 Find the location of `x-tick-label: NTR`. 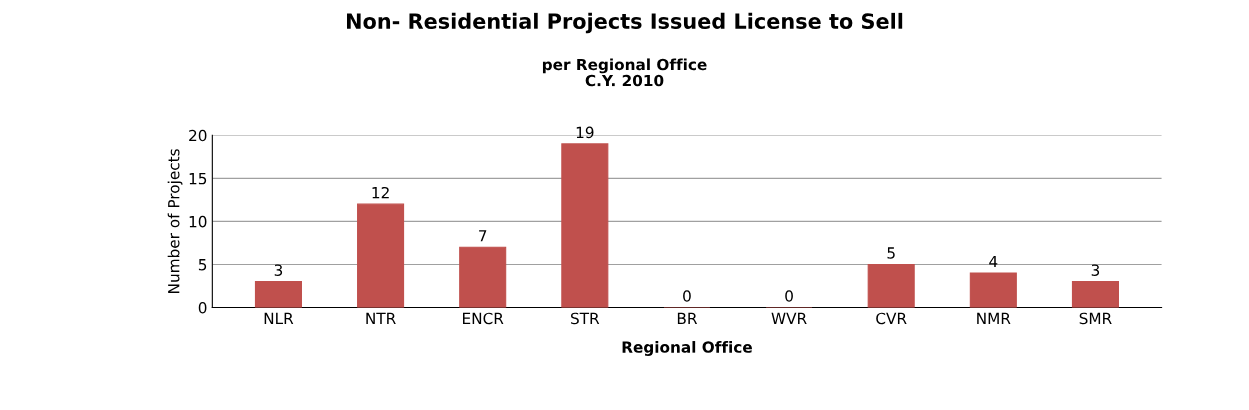

x-tick-label: NTR is located at coordinates (381, 318).